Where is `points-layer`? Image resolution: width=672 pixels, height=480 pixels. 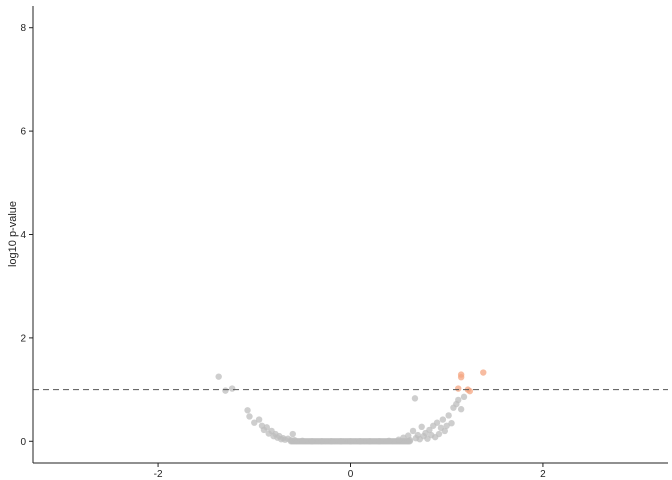
points-layer is located at coordinates (351, 407).